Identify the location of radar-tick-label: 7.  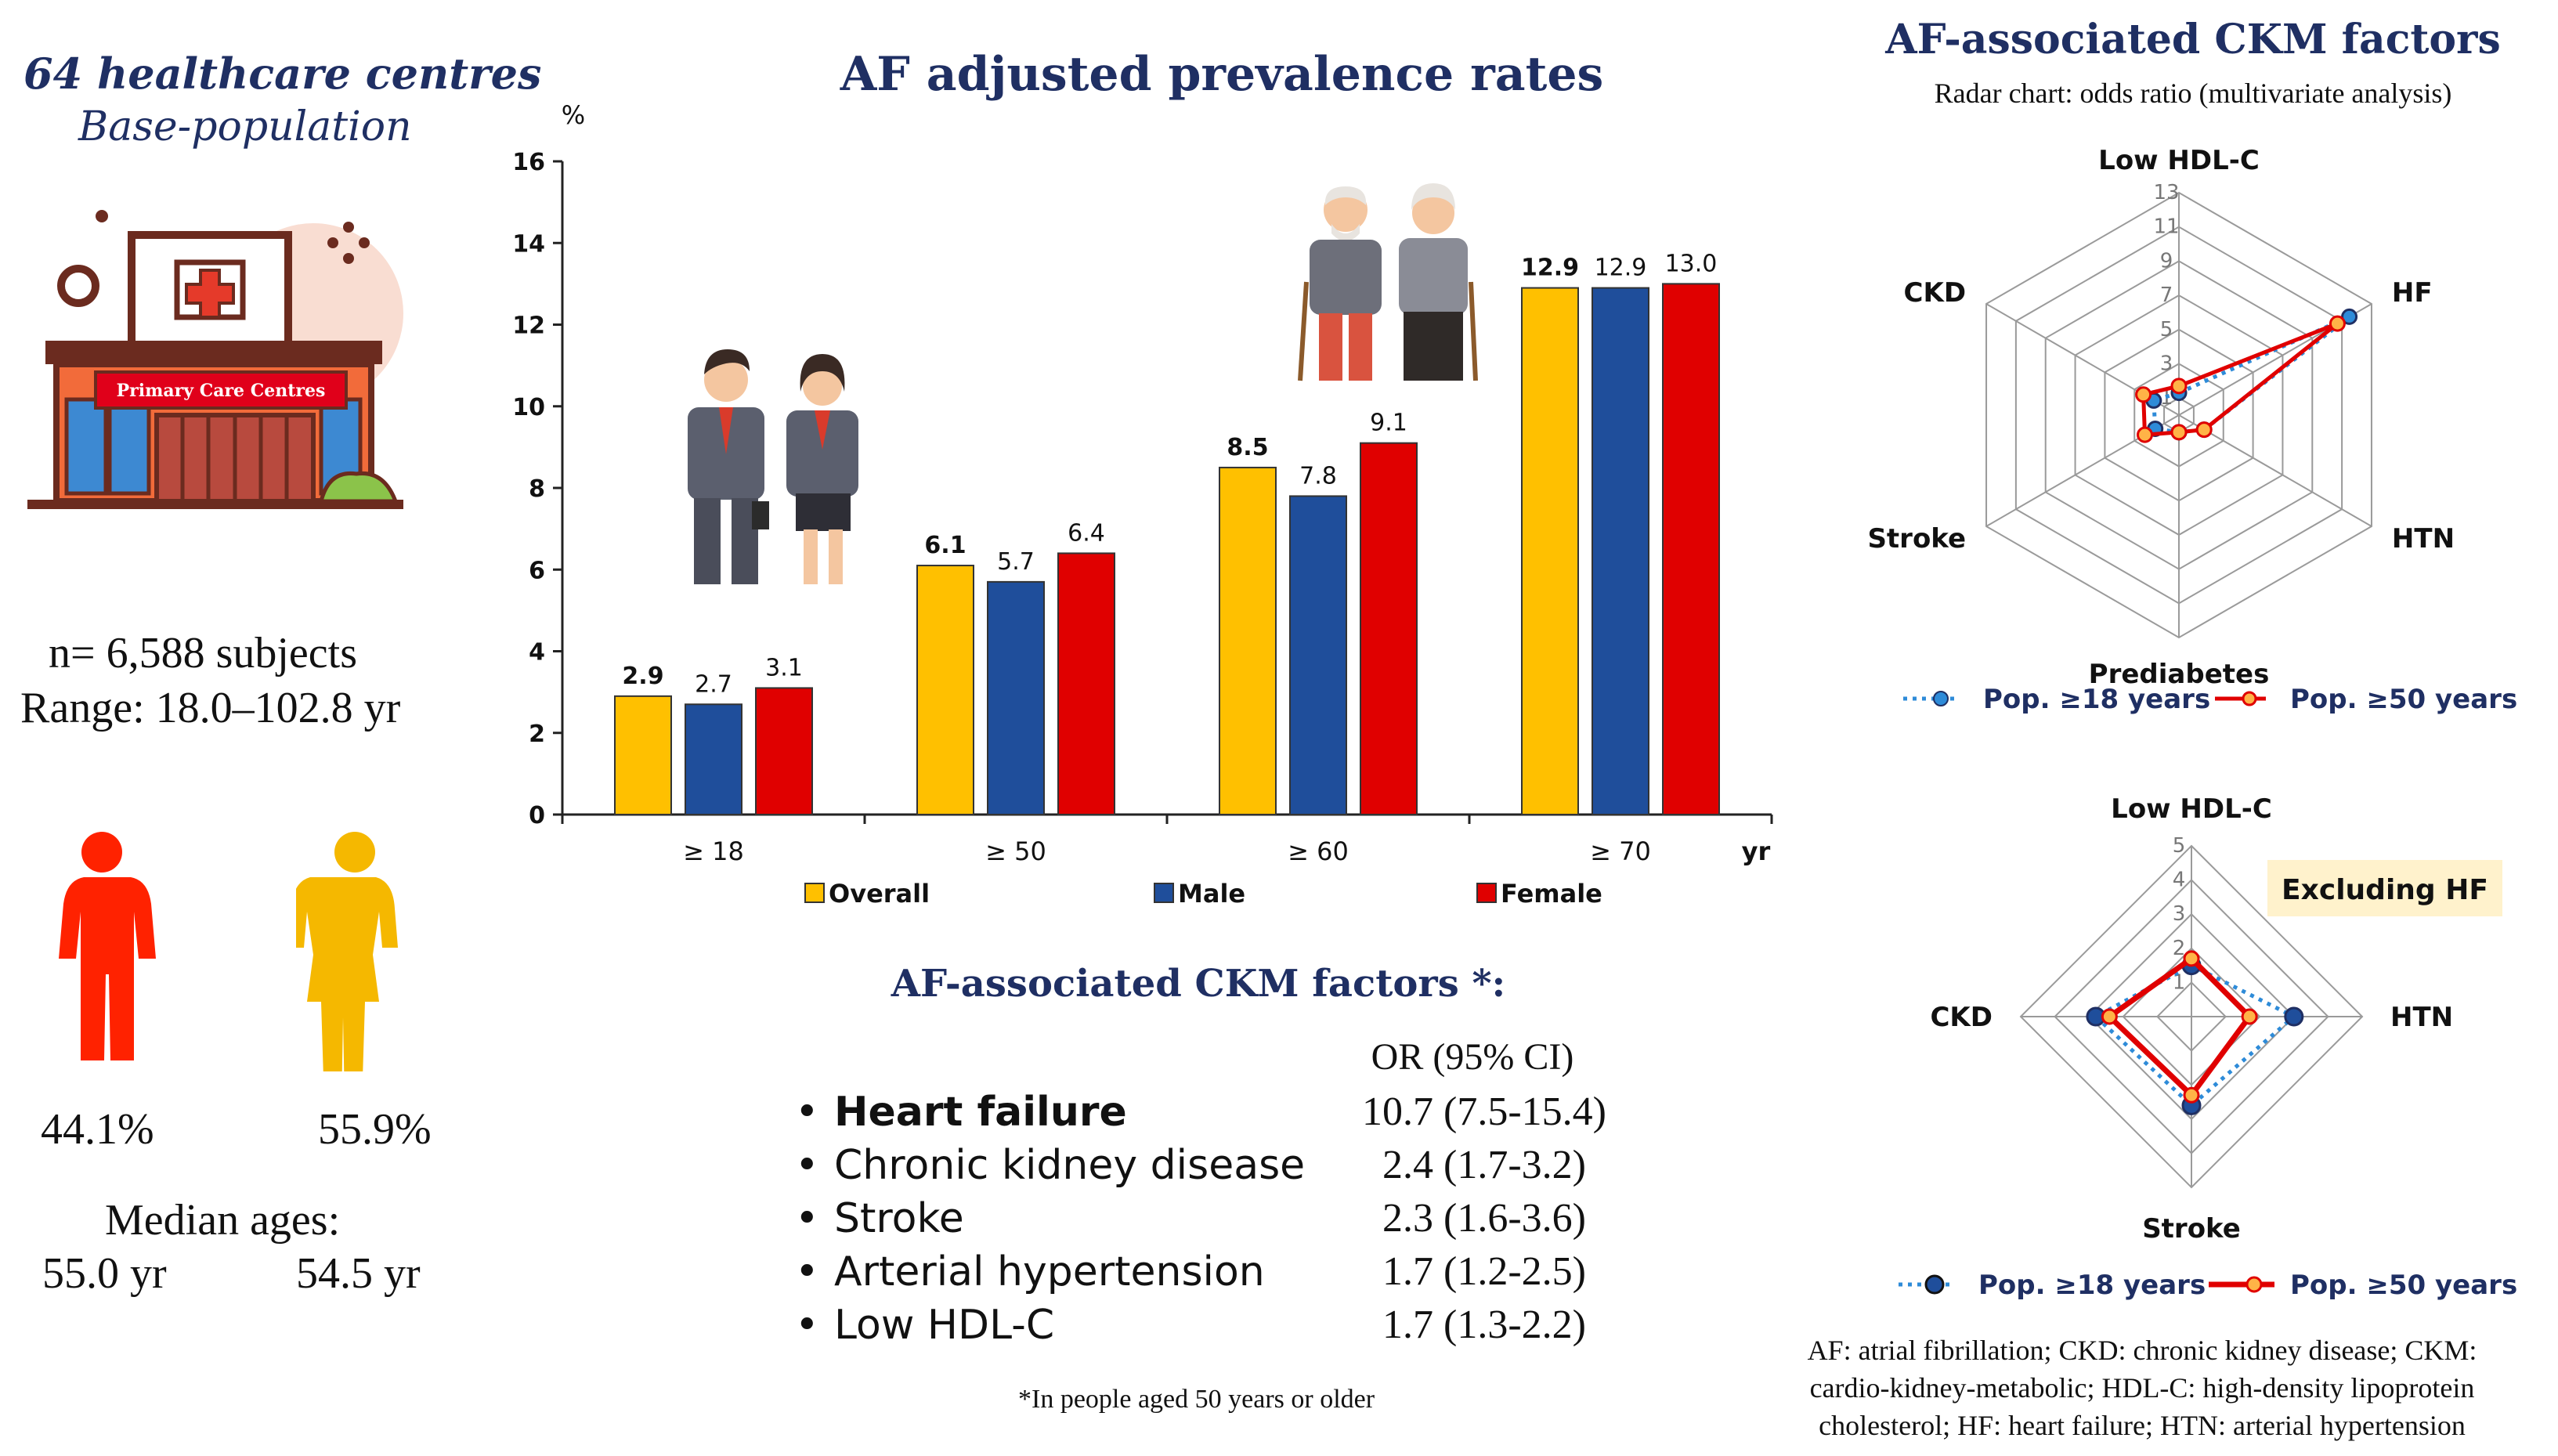
(2166, 295).